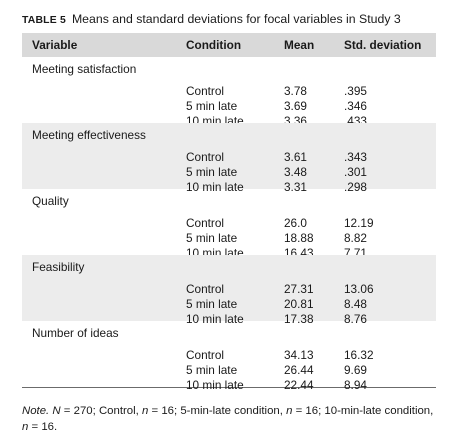 Image resolution: width=450 pixels, height=437 pixels. Describe the element at coordinates (295, 223) in the screenshot. I see `mean-cell: 26.0` at that location.